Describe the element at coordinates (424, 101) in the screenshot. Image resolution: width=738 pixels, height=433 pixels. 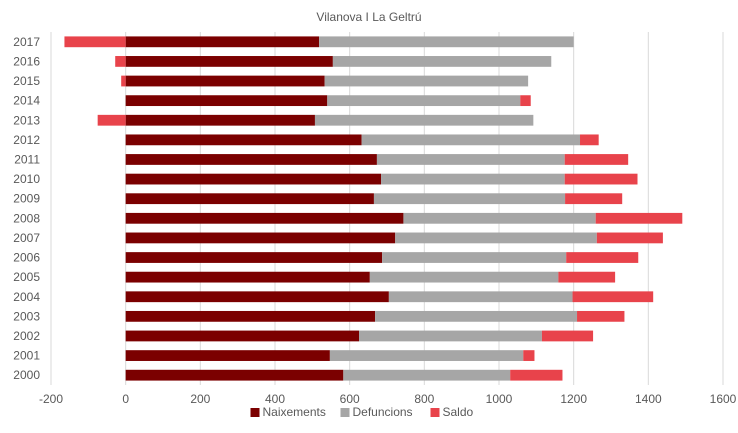
I see `bar-defuncions-2014` at that location.